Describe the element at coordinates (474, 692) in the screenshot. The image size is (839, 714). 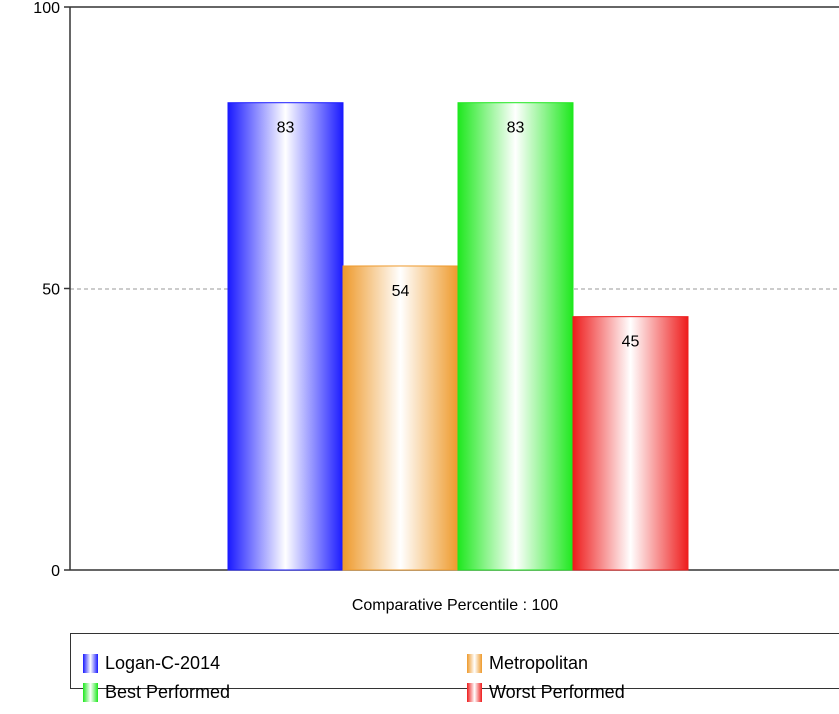
I see `legend-swatch-red` at that location.